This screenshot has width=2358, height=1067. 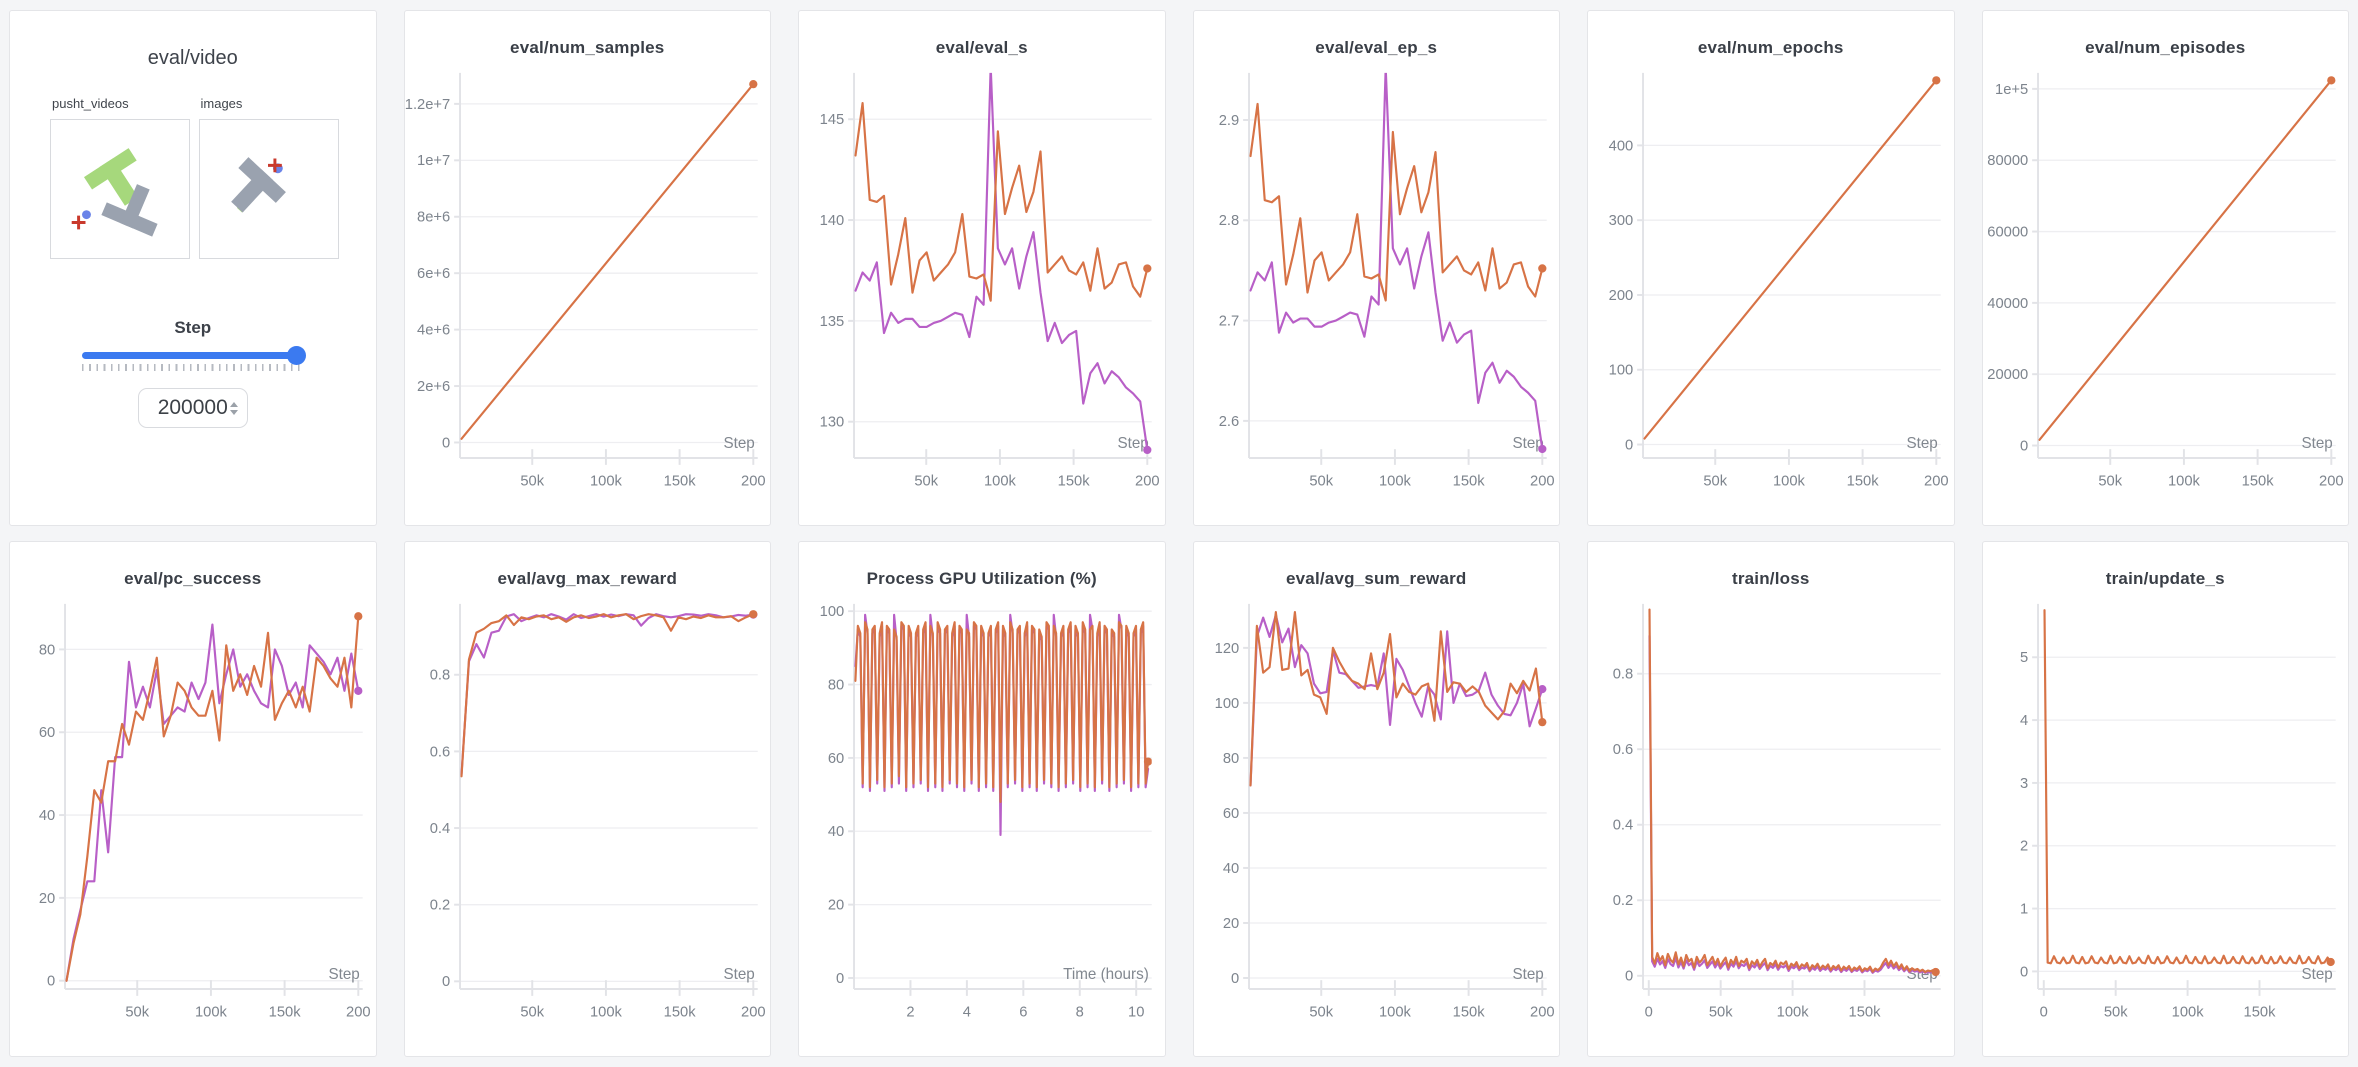 I want to click on images-thumbnail, so click(x=268, y=189).